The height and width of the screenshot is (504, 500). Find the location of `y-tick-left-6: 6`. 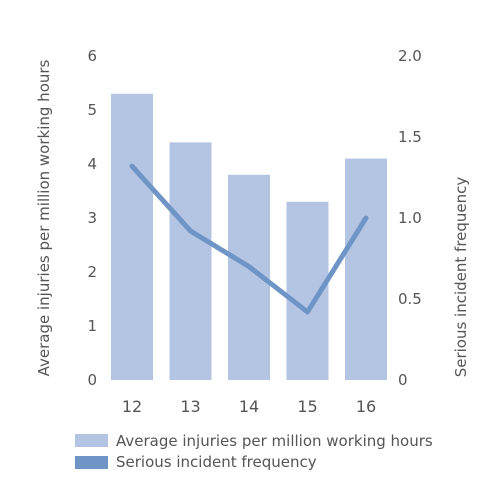

y-tick-left-6: 6 is located at coordinates (92, 56).